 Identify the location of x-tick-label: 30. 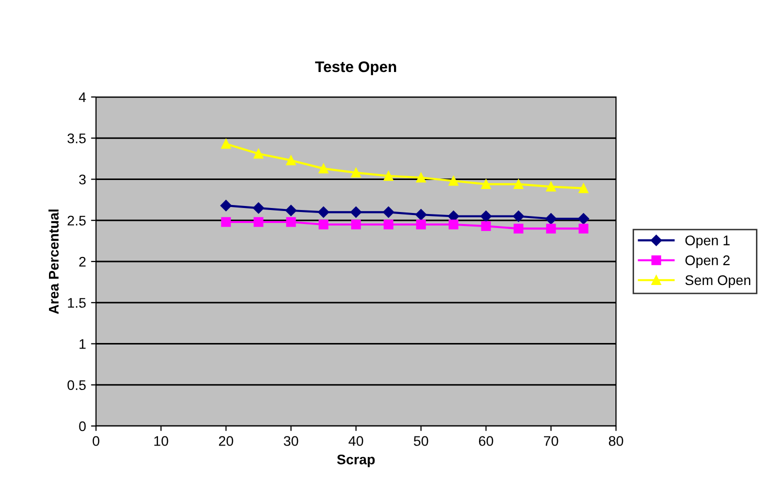
(291, 441).